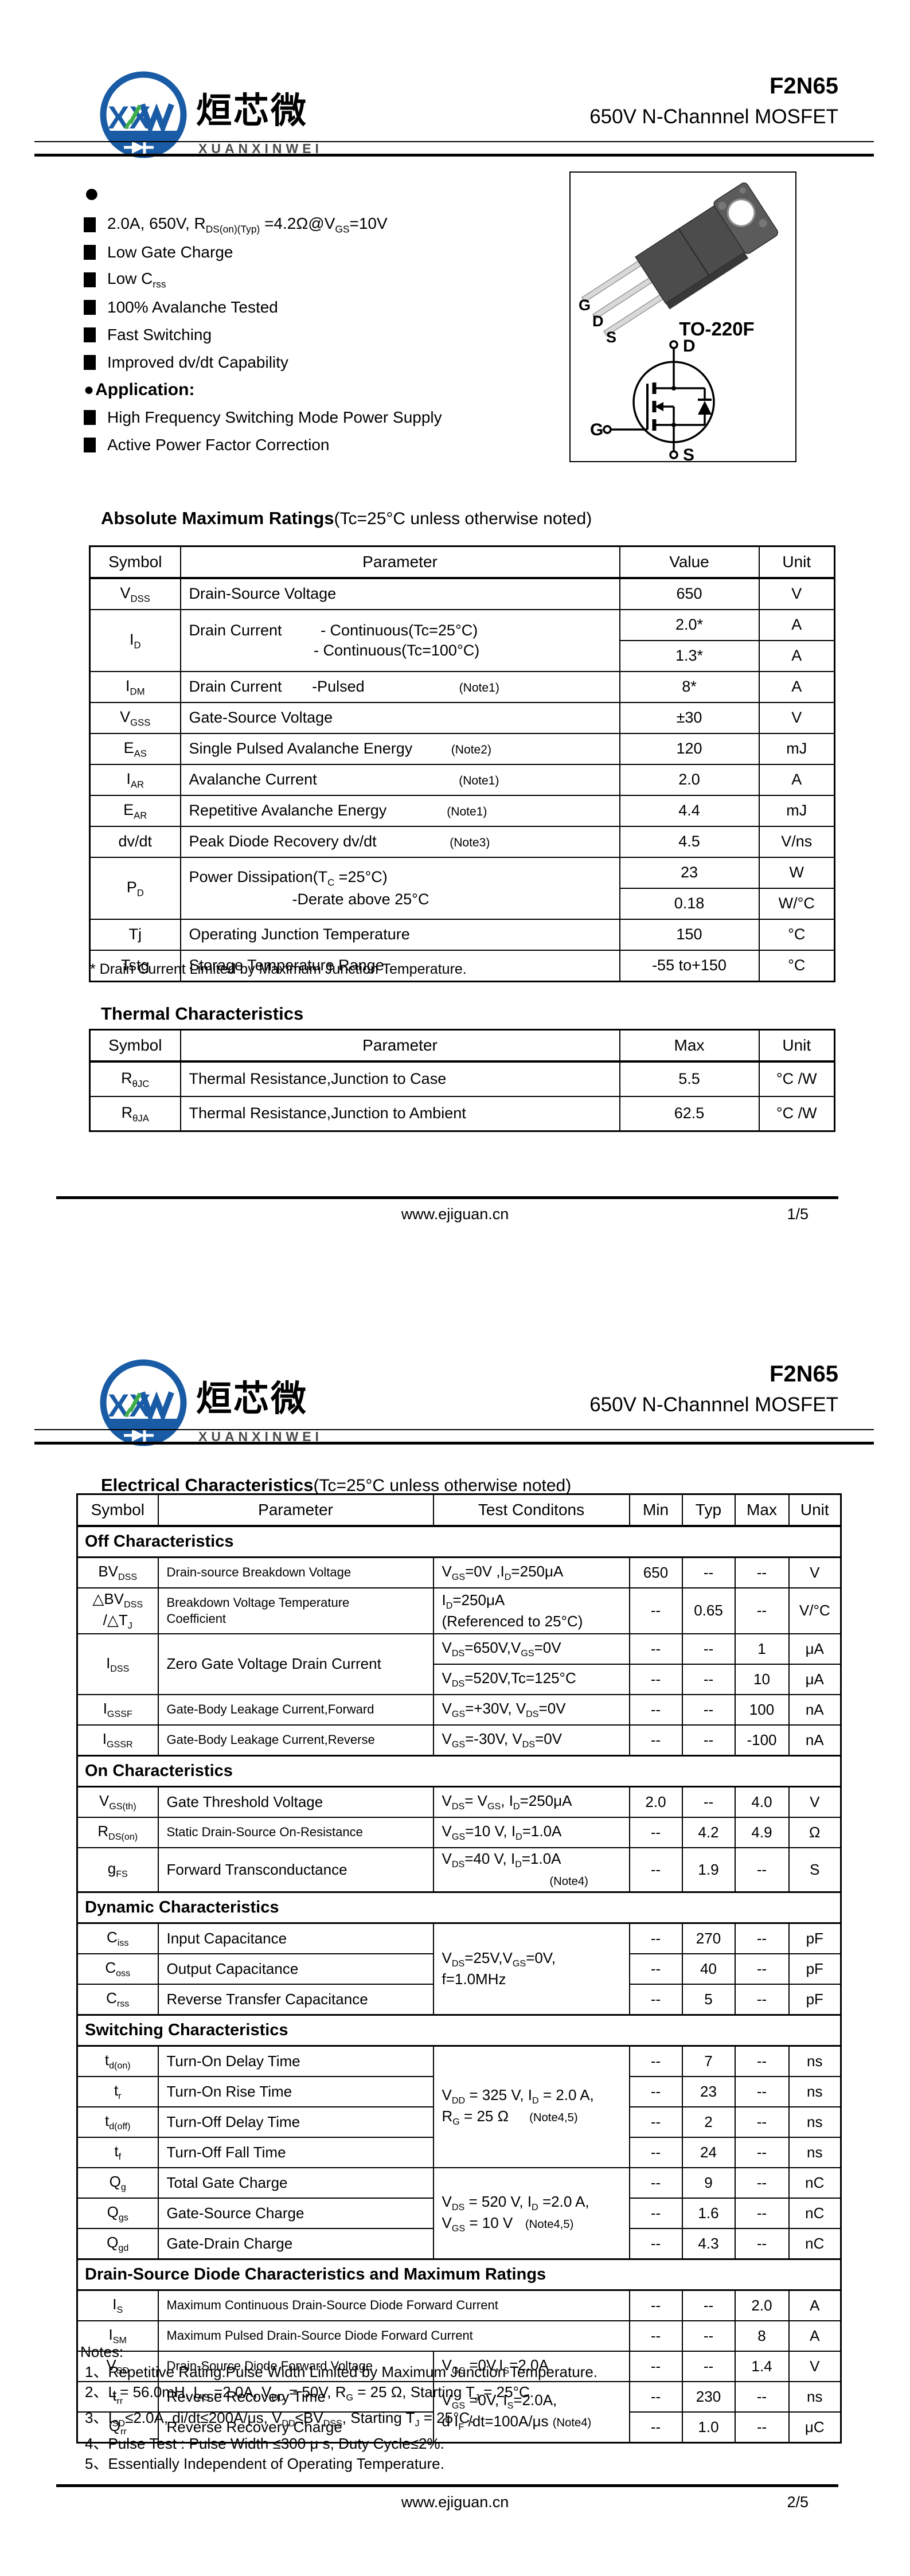 The image size is (910, 2576). Describe the element at coordinates (295, 2367) in the screenshot. I see `table-cell: Drain-Source Diode Forward Voltage` at that location.